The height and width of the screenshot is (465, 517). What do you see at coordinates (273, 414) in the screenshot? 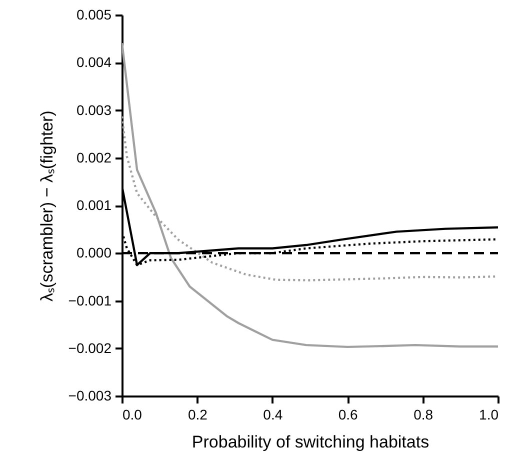
I see `x-tick-label: 0.4` at bounding box center [273, 414].